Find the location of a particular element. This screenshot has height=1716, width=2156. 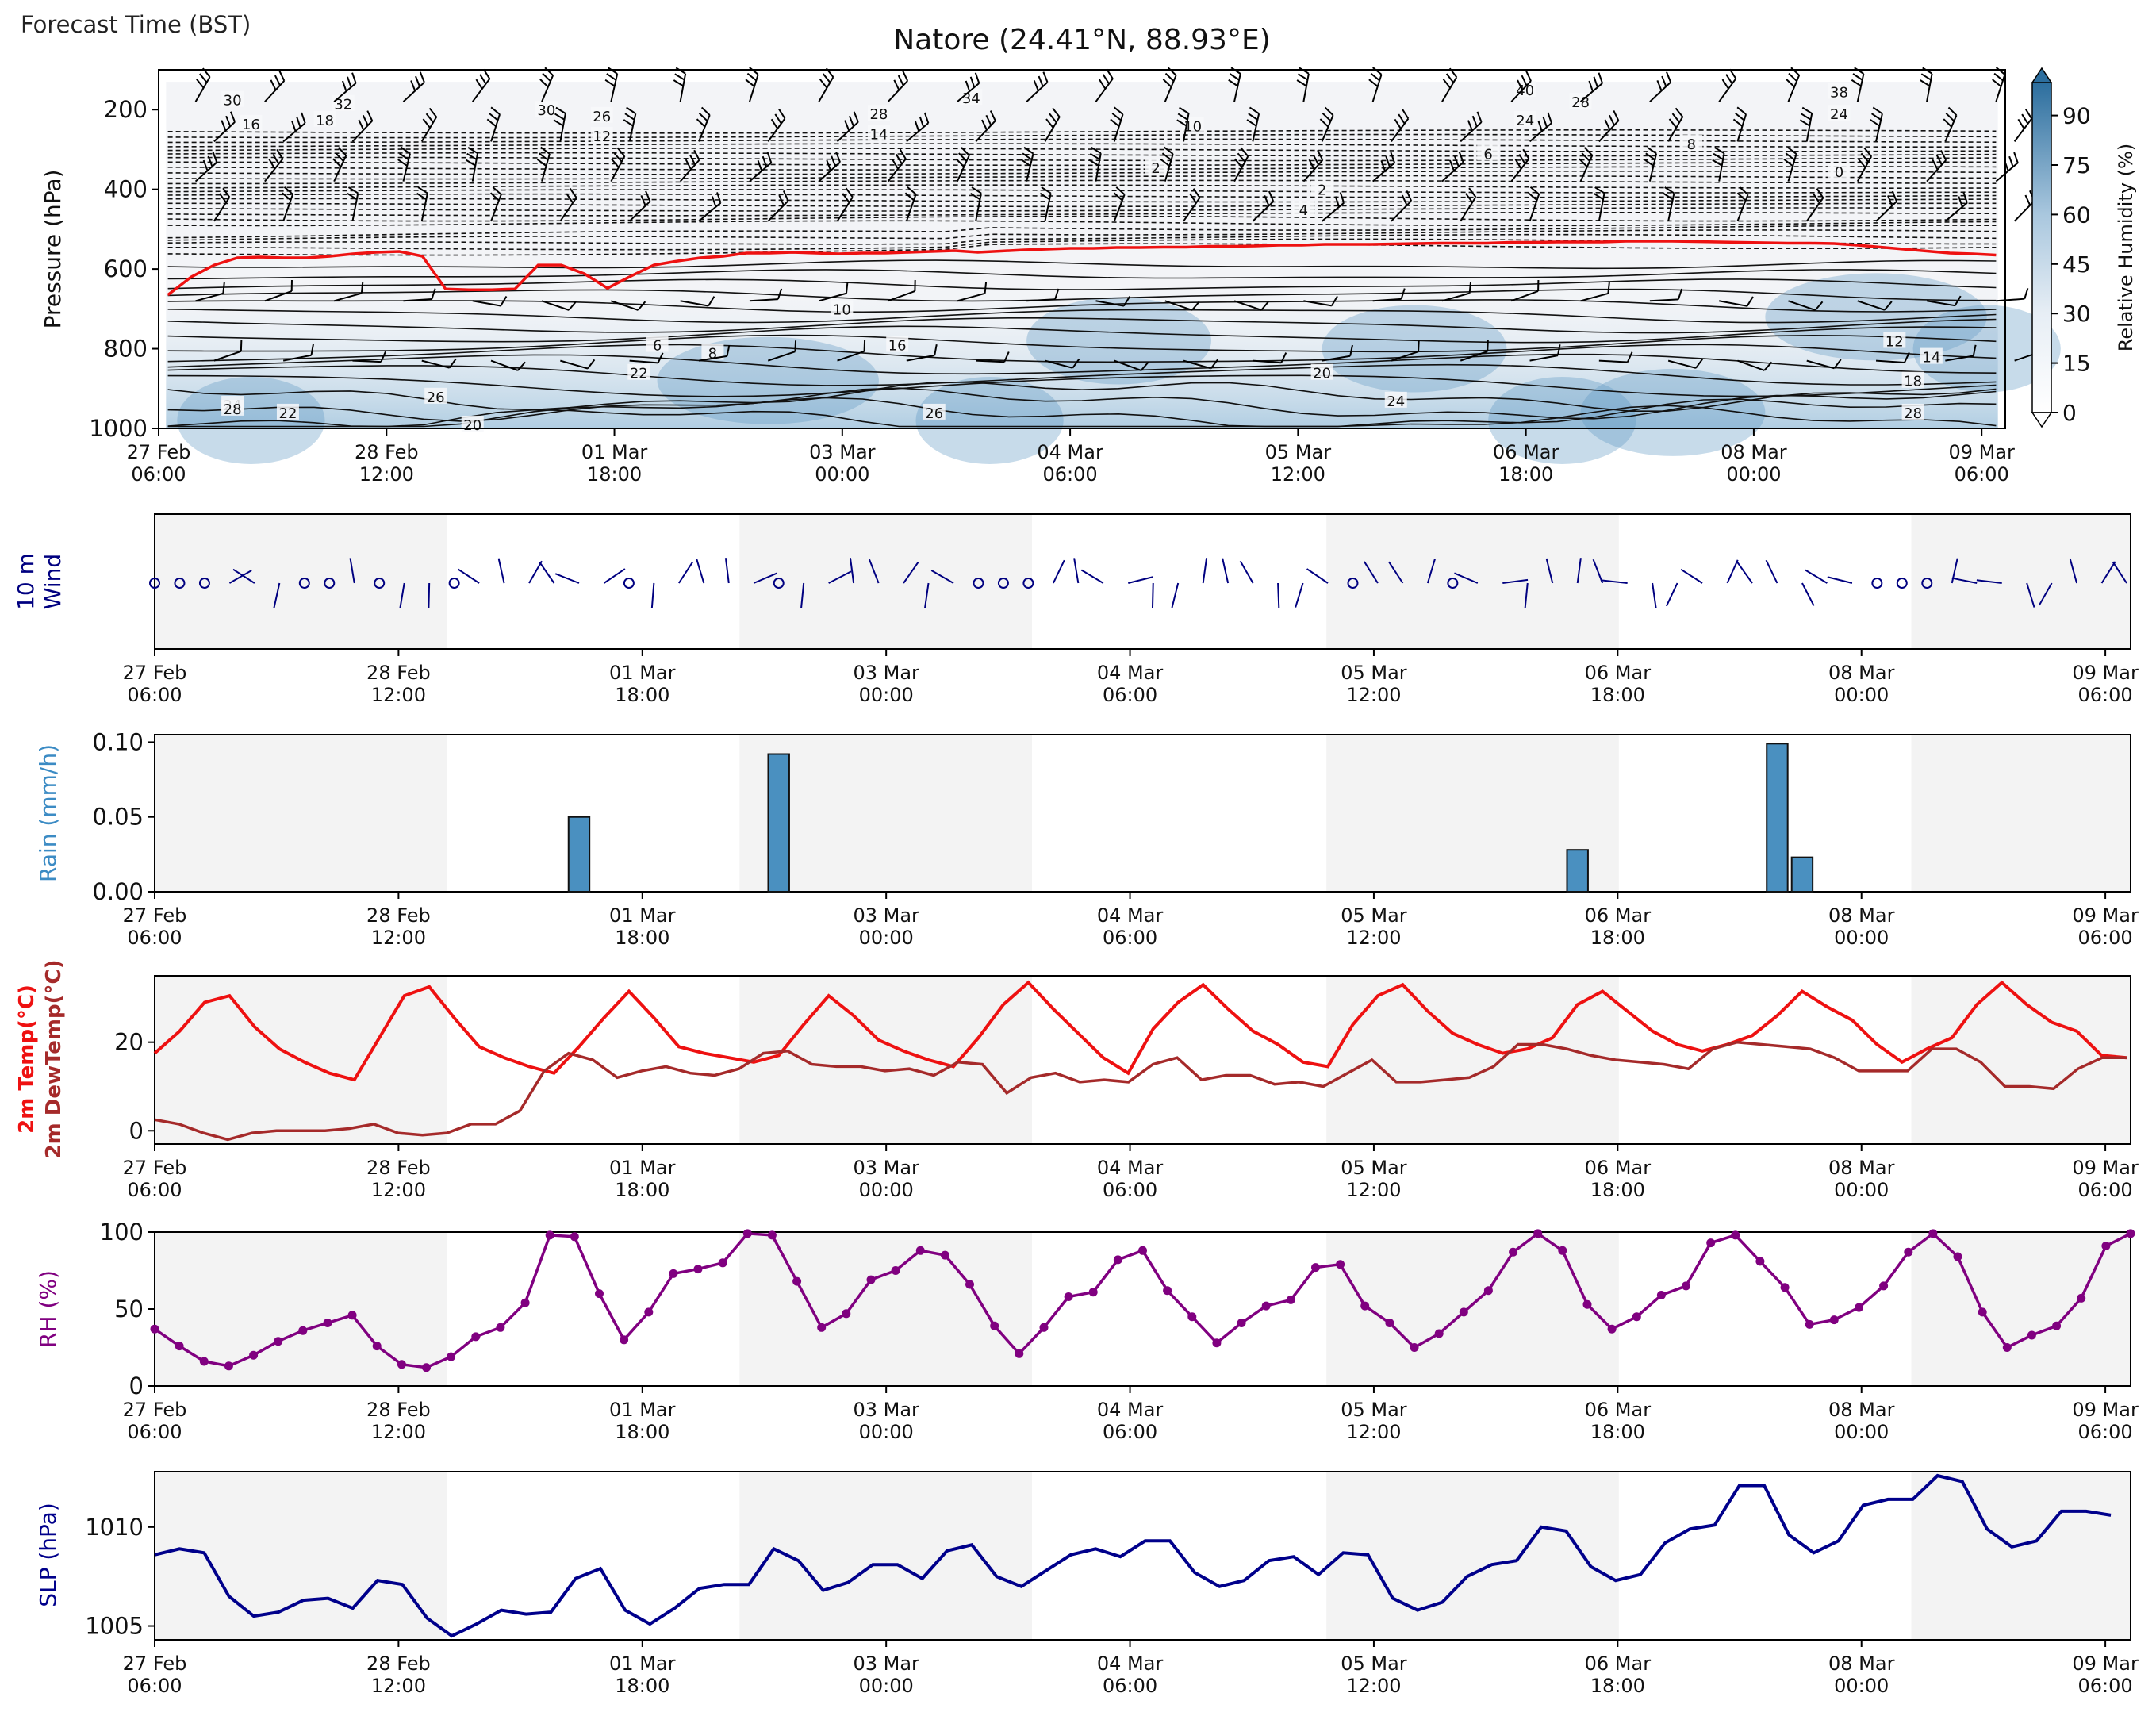

colorbar-top-extend is located at coordinates (2042, 75).